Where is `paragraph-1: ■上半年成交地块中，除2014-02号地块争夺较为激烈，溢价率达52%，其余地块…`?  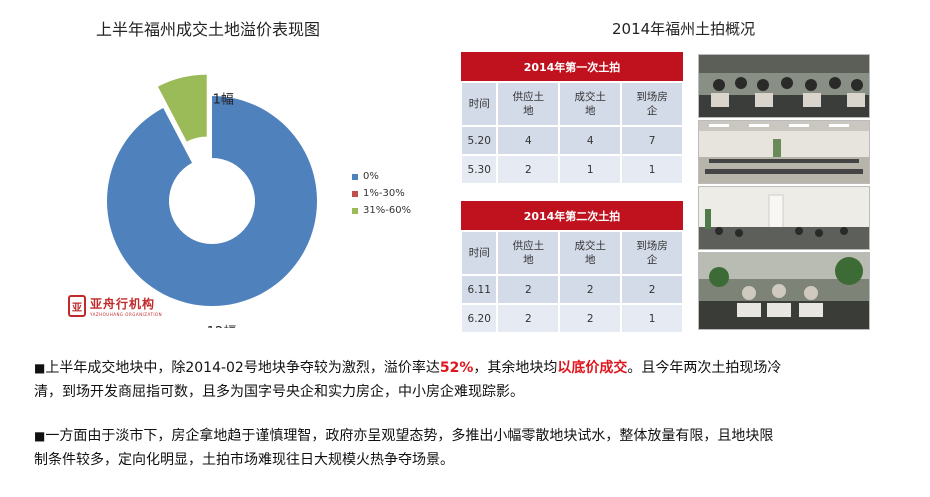 paragraph-1: ■上半年成交地块中，除2014-02号地块争夺较为激烈，溢价率达52%，其余地块… is located at coordinates (464, 380).